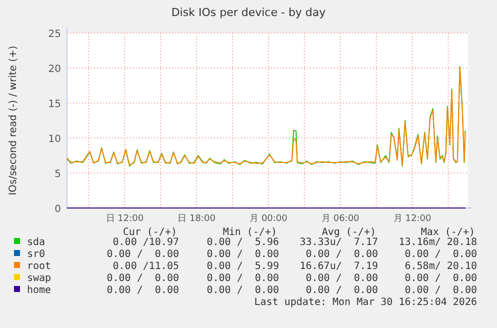 The width and height of the screenshot is (497, 328). I want to click on text: 13.16m/ 20.18, so click(437, 242).